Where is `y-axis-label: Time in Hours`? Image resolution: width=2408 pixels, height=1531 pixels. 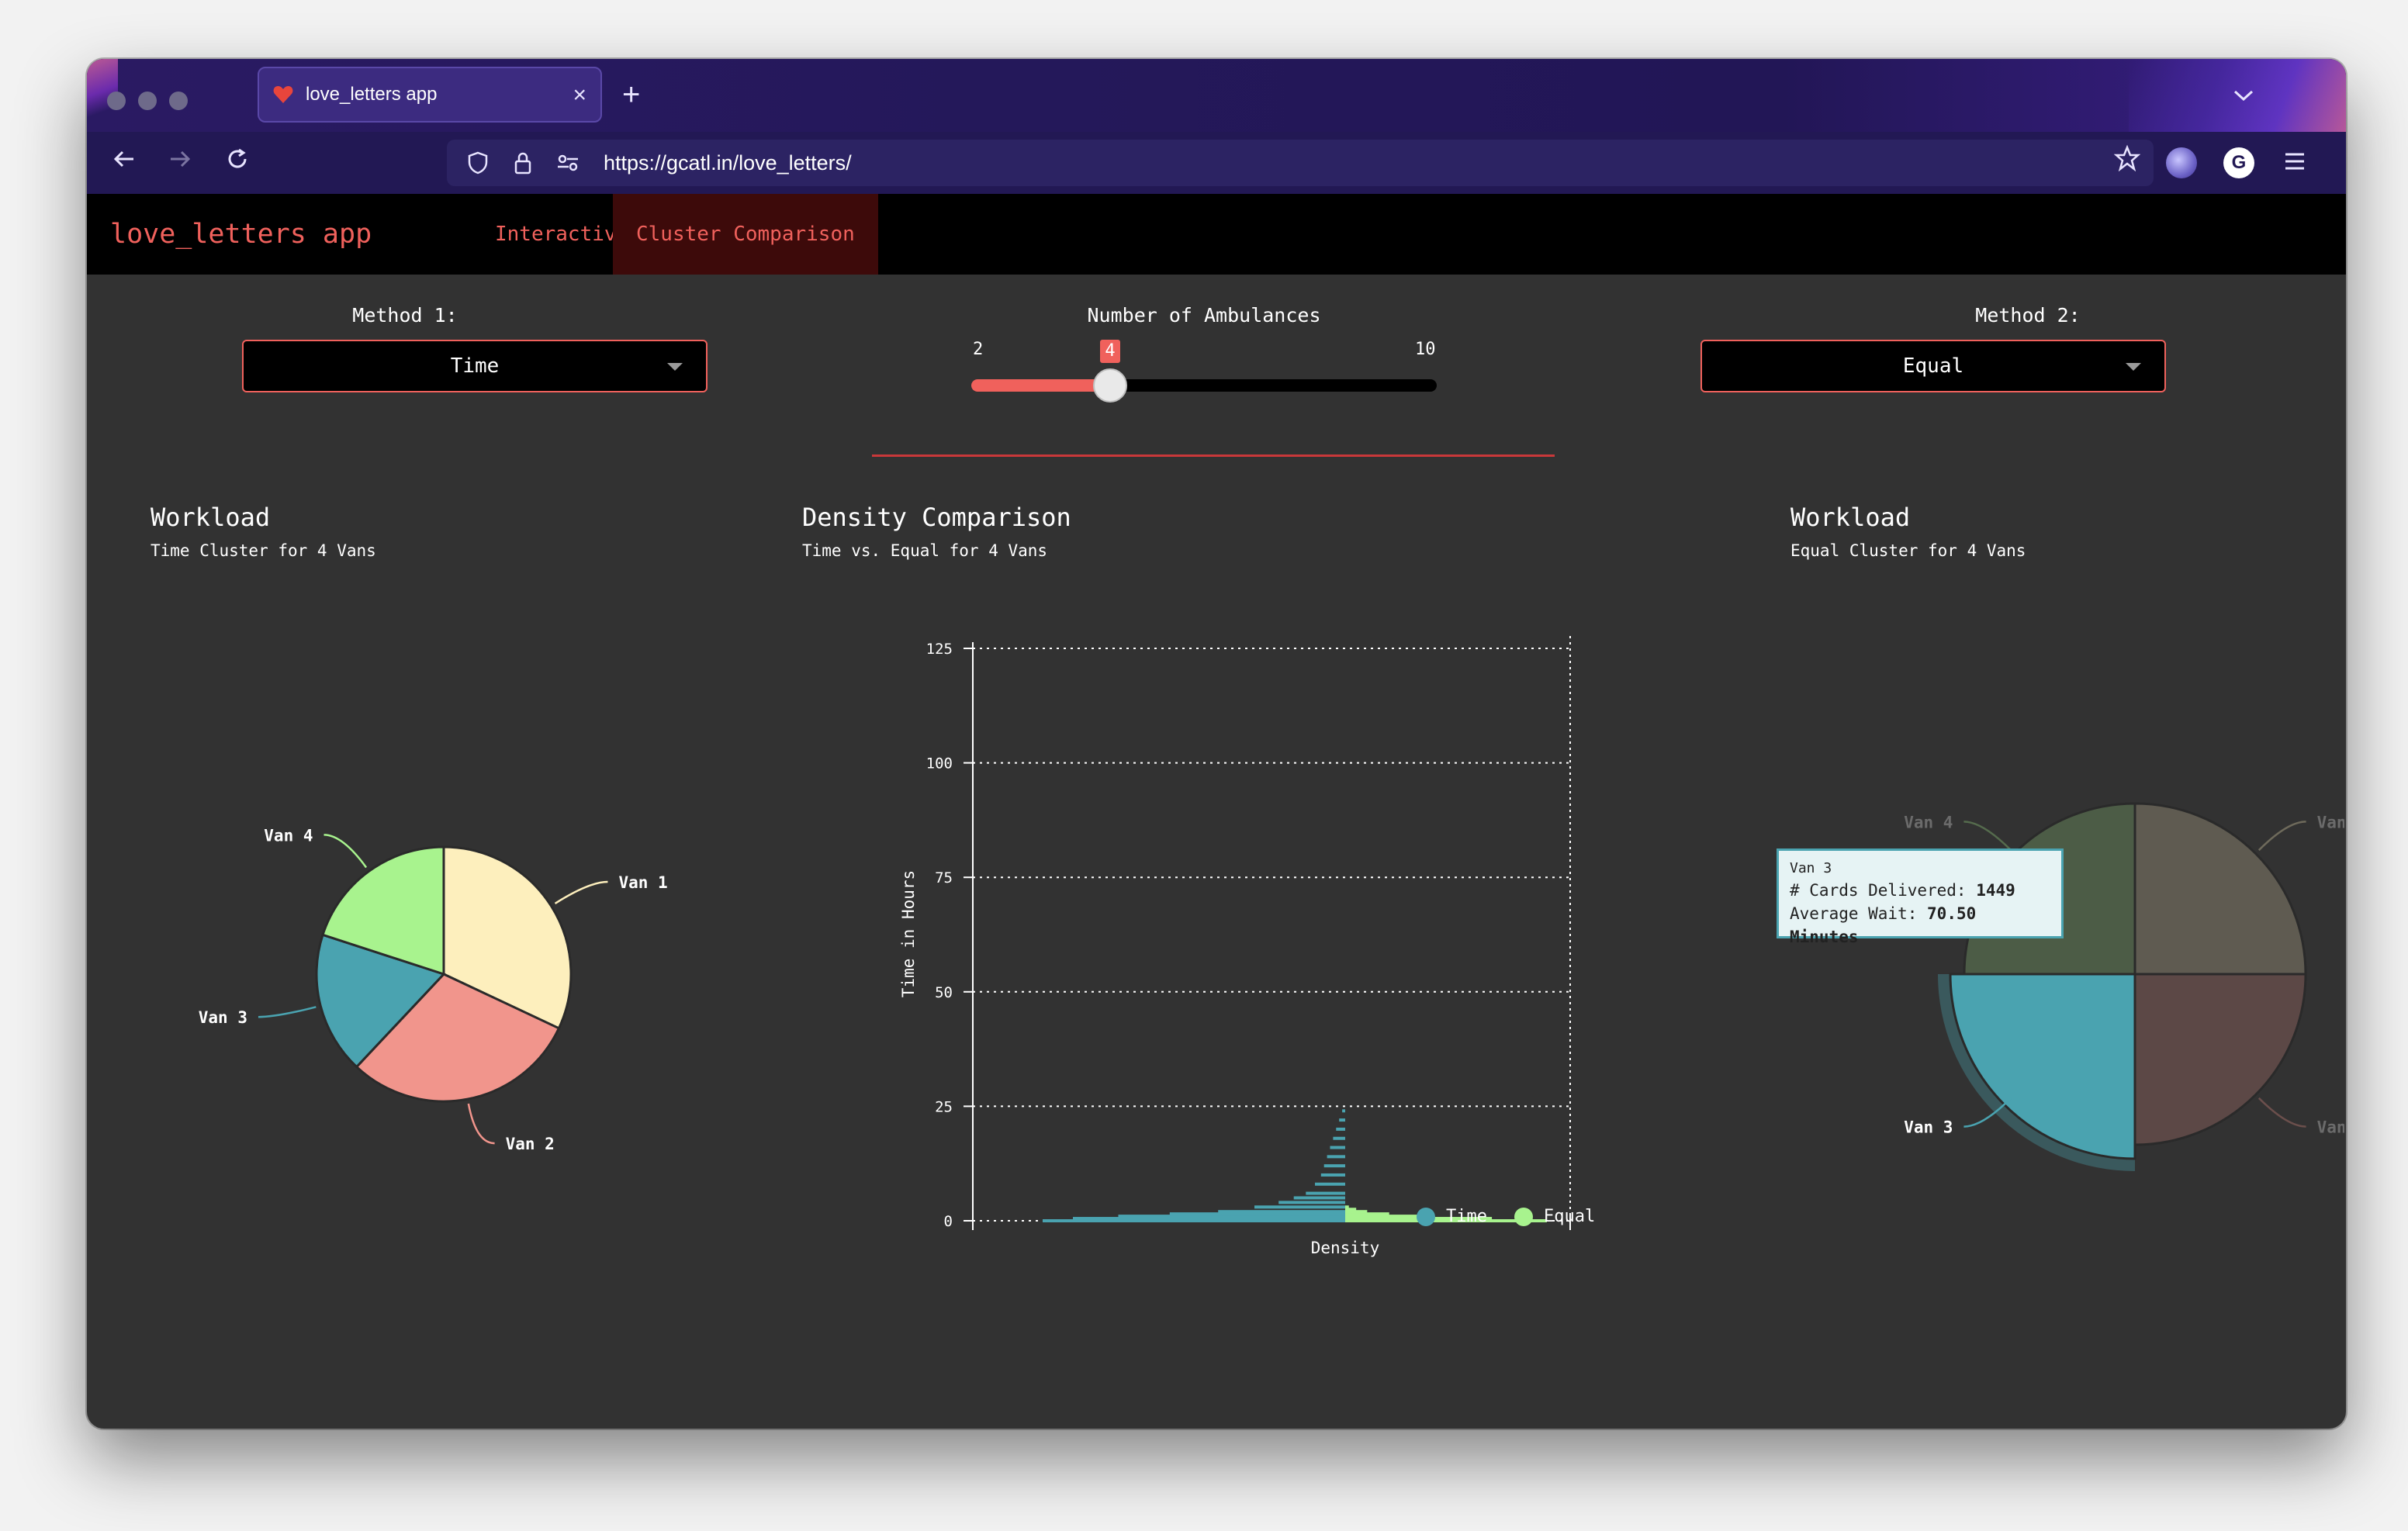 y-axis-label: Time in Hours is located at coordinates (908, 933).